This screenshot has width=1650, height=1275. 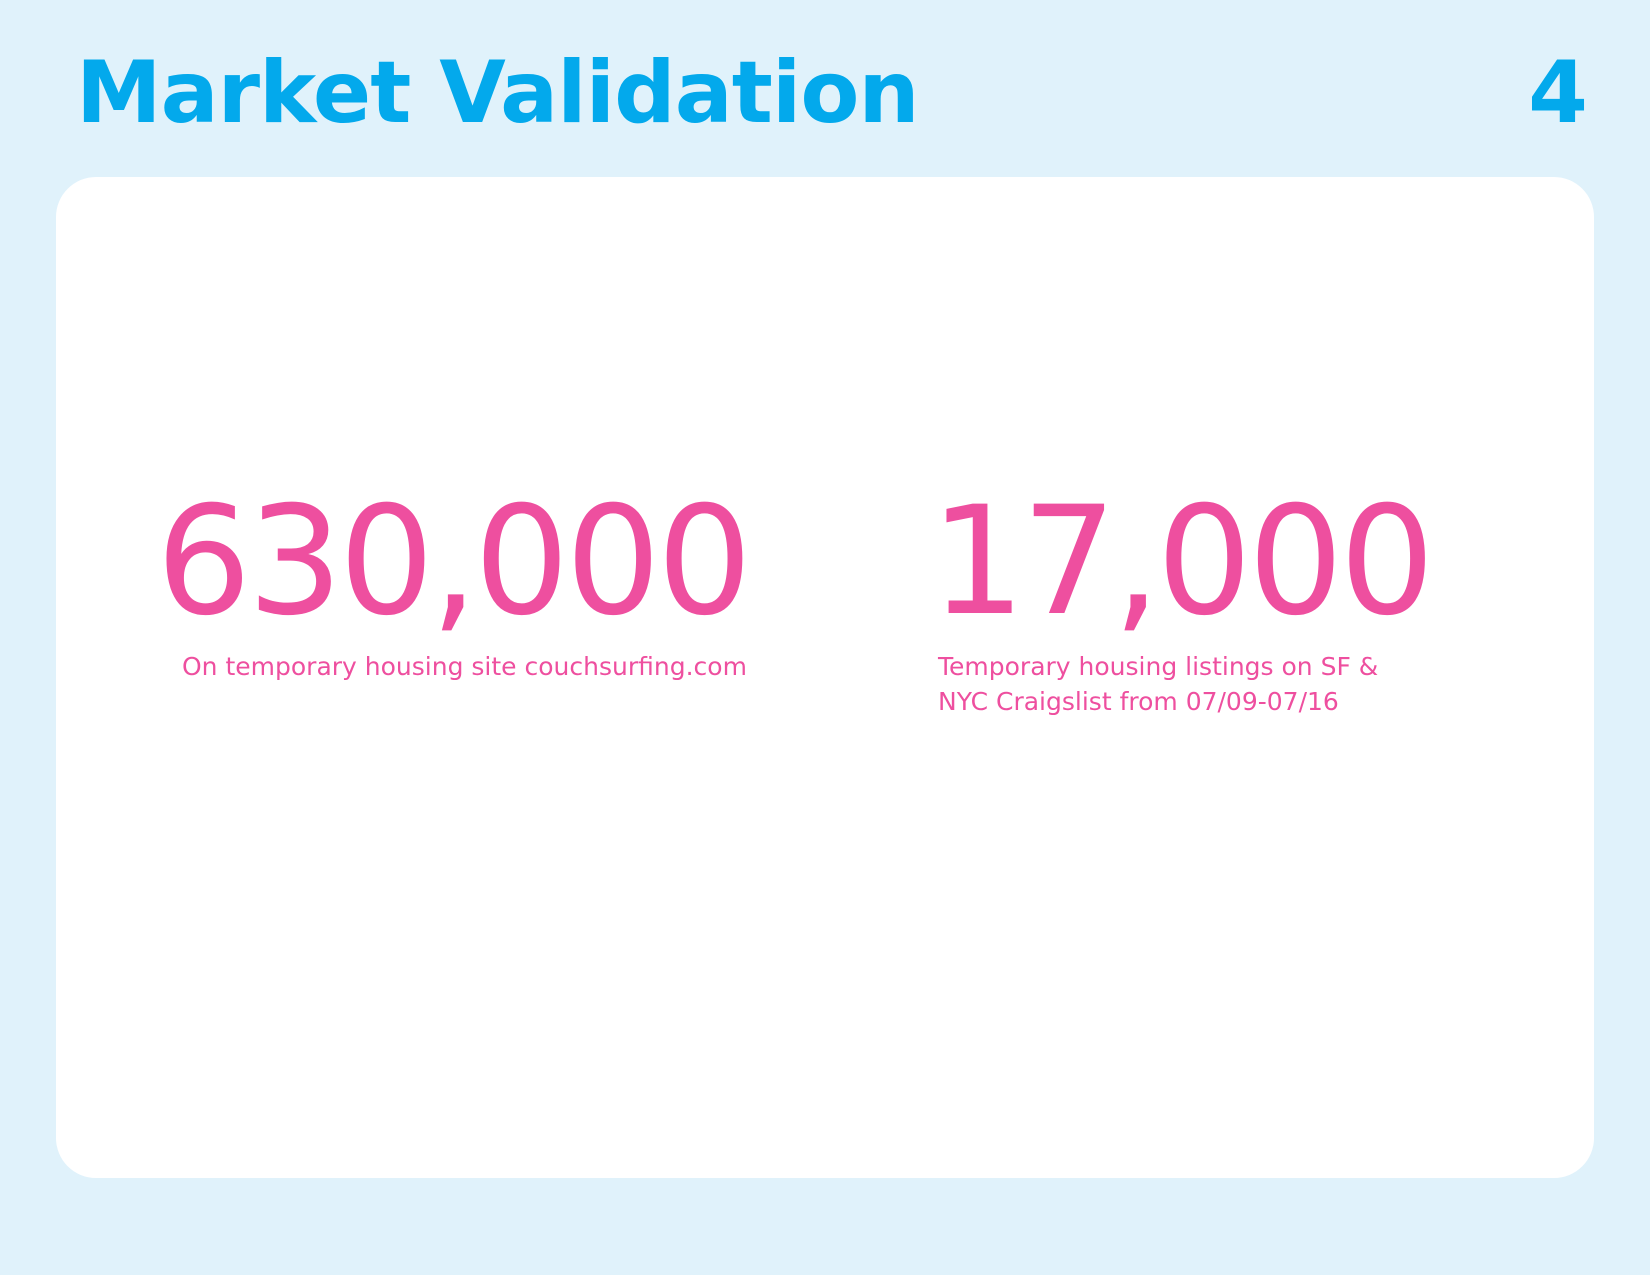 I want to click on stat-value: 630,000, so click(x=454, y=562).